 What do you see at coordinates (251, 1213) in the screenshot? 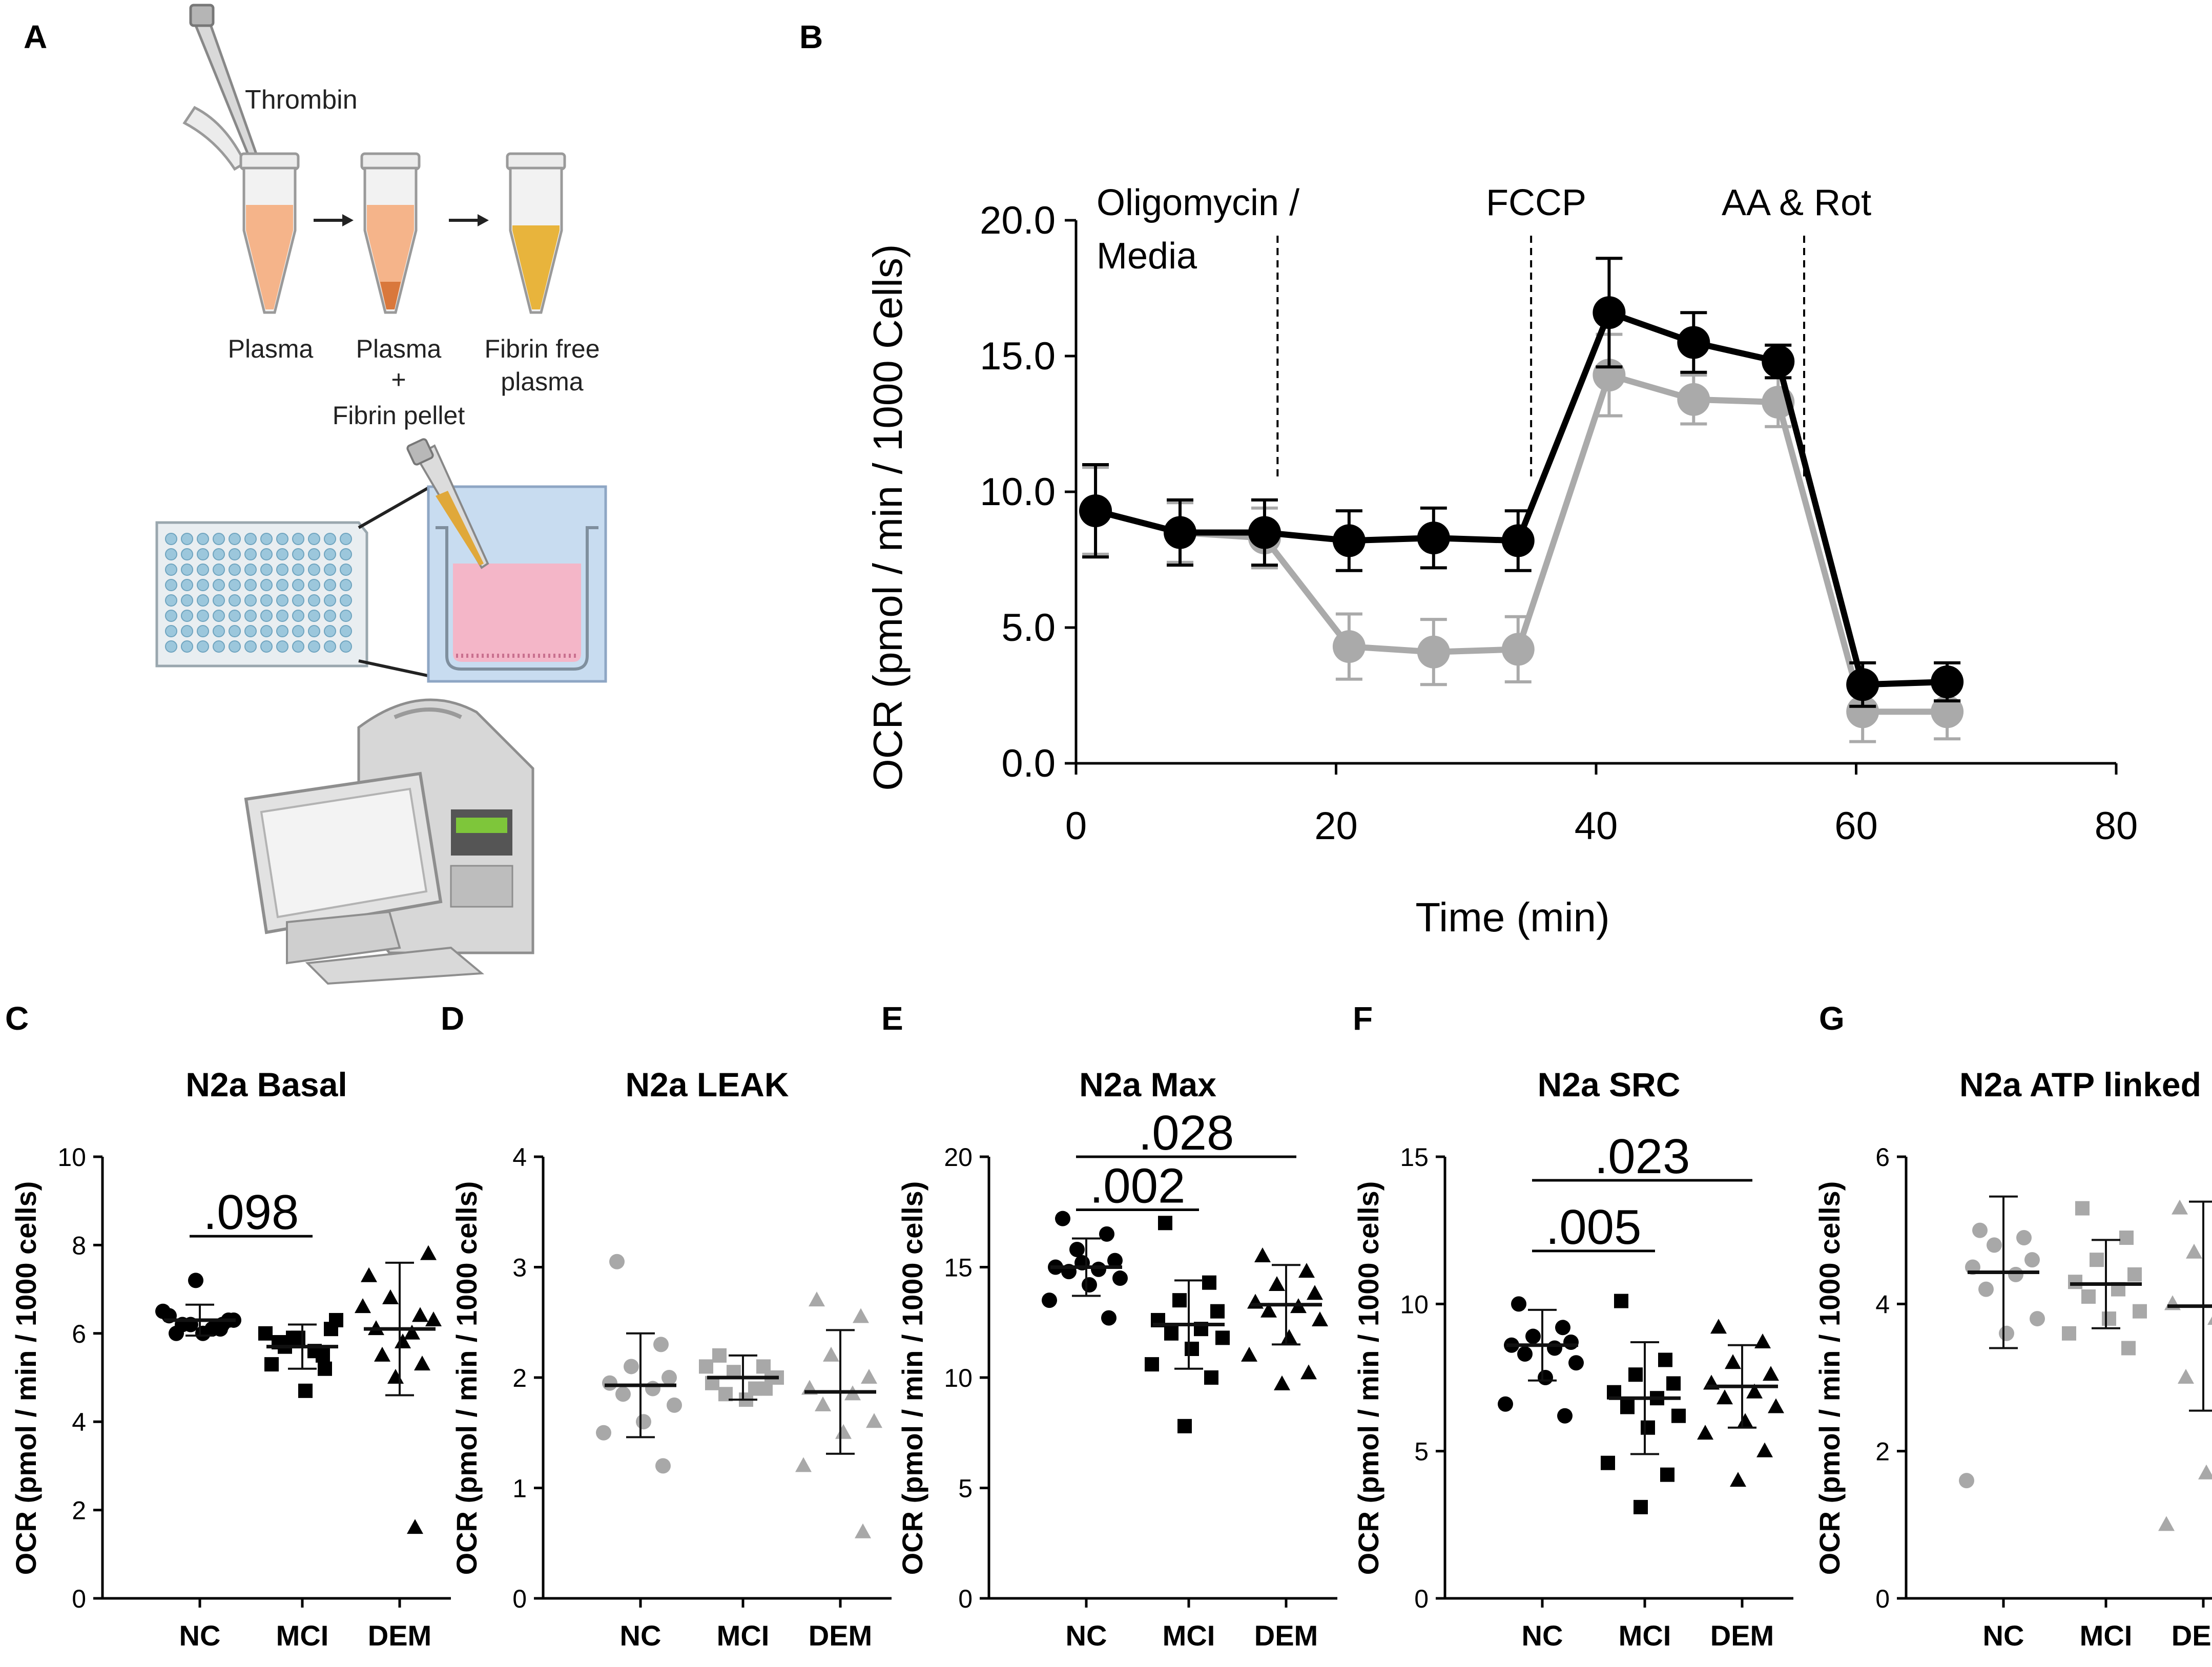
I see `comparison-p-value: .098` at bounding box center [251, 1213].